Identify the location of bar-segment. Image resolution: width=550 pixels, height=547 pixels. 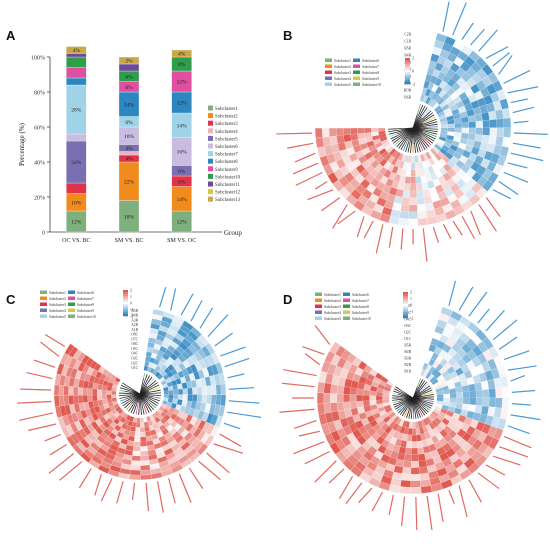
(76, 137).